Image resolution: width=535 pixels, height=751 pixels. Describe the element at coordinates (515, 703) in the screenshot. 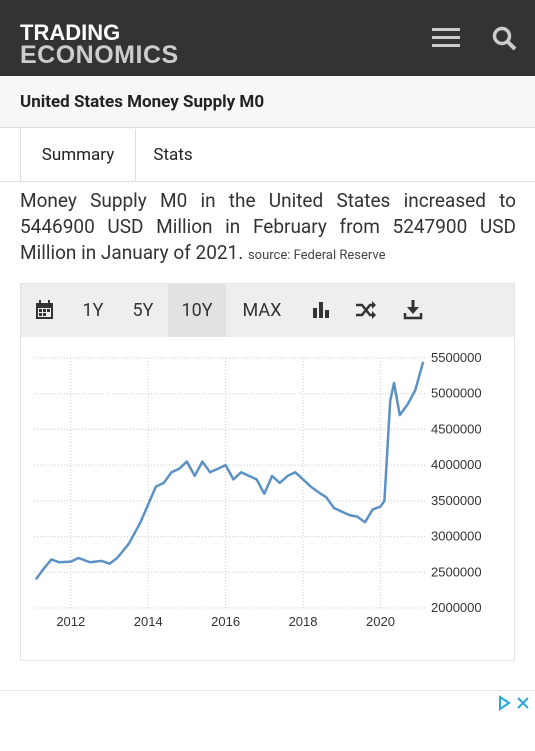

I see `ad-icons` at that location.